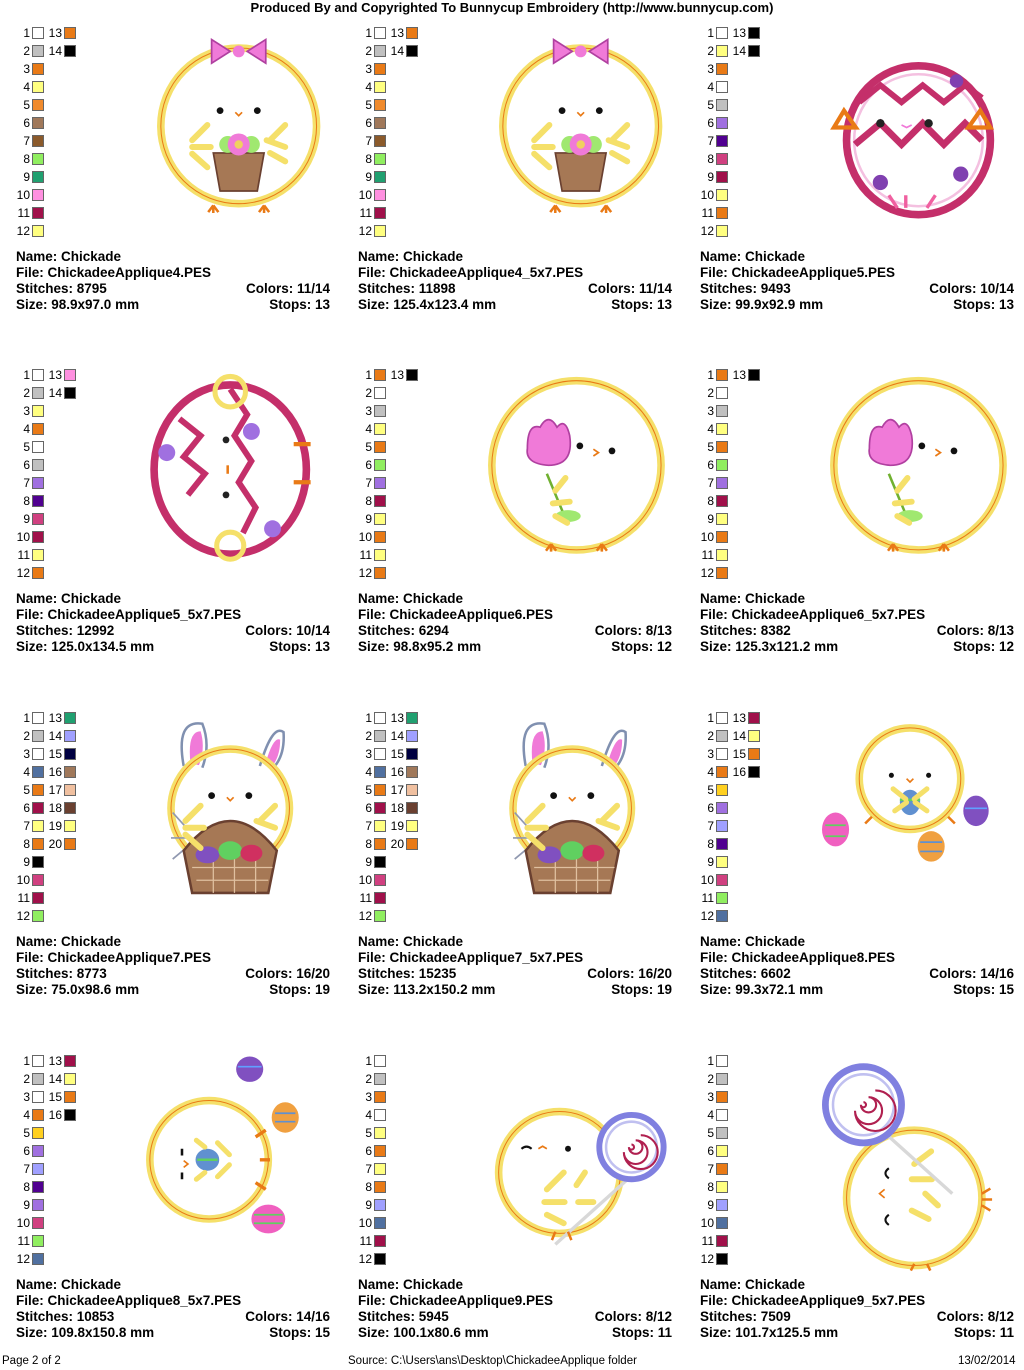 The image size is (1024, 1370). I want to click on color-swatch: 17, so click(62, 790).